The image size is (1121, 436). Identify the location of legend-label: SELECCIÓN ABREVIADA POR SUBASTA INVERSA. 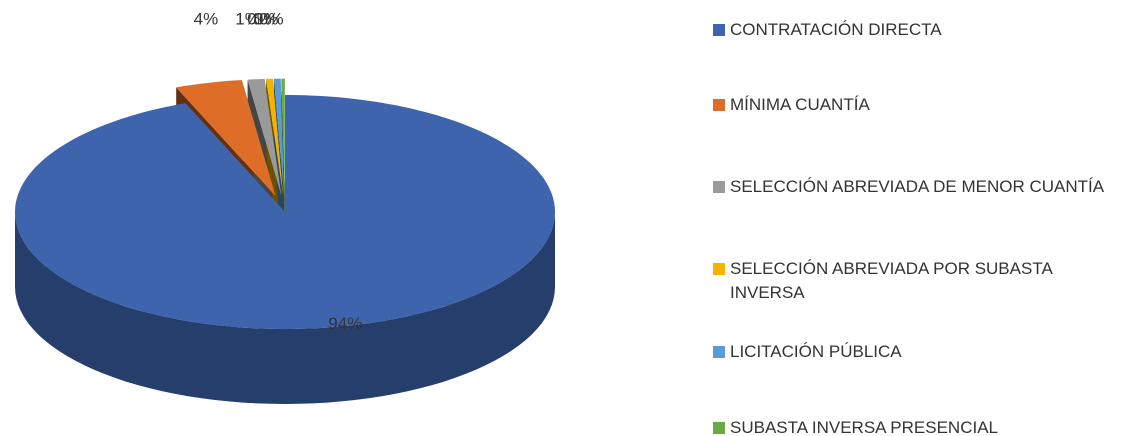
(891, 280).